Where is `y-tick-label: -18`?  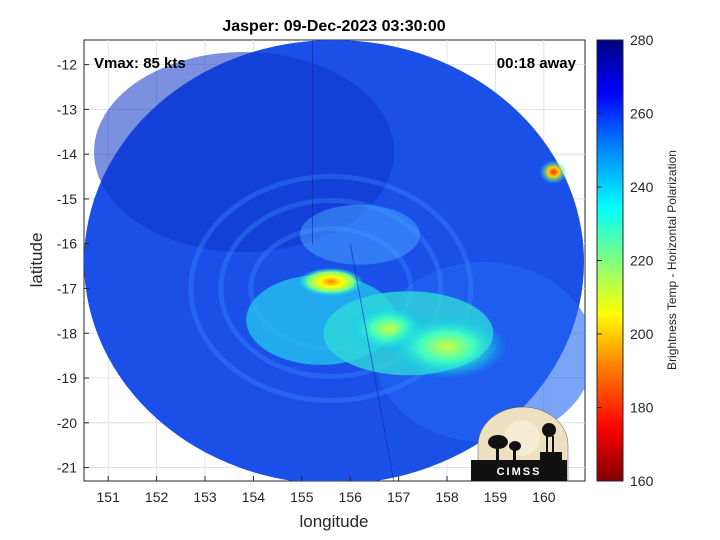
y-tick-label: -18 is located at coordinates (67, 333).